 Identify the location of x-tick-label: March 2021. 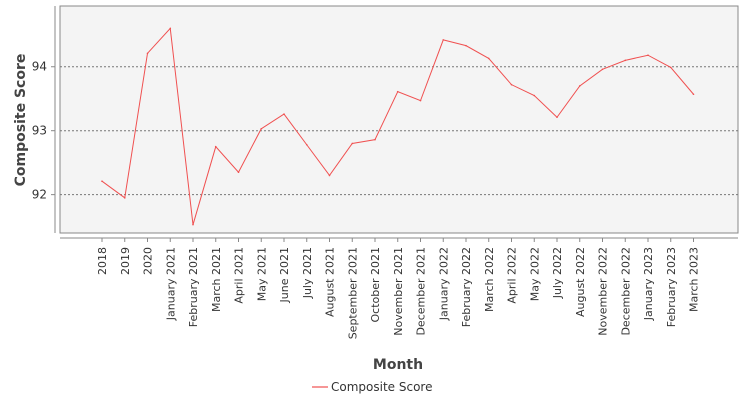
(216, 279).